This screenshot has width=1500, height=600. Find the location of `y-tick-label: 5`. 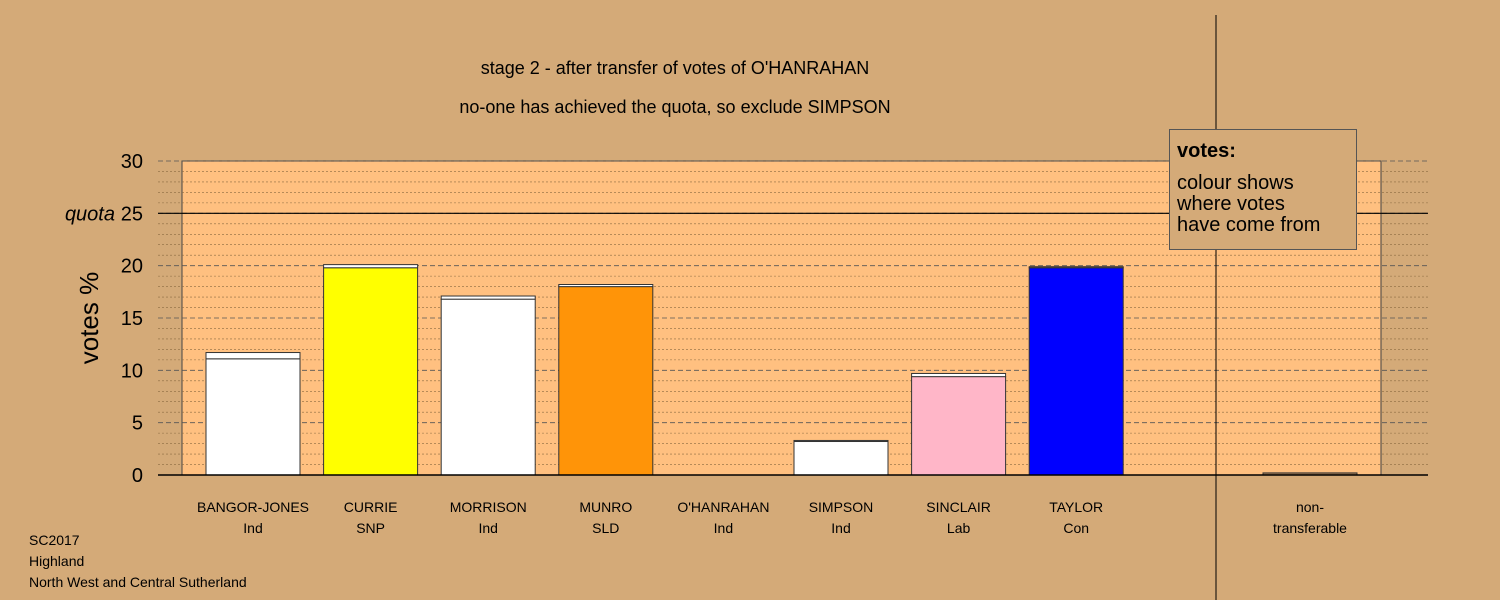

y-tick-label: 5 is located at coordinates (137, 424).